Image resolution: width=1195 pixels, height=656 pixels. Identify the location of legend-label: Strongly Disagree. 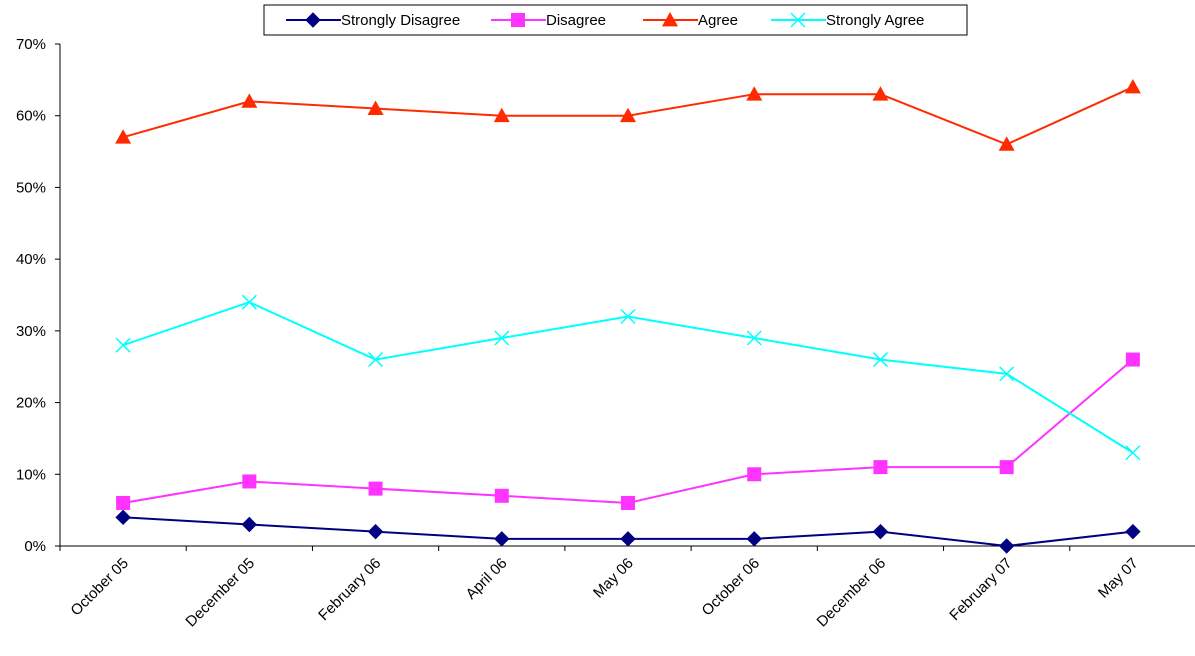
(400, 20).